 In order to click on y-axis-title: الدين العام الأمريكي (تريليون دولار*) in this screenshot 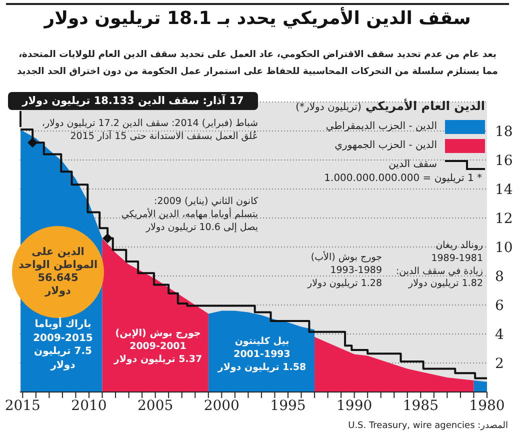, I will do `click(390, 106)`.